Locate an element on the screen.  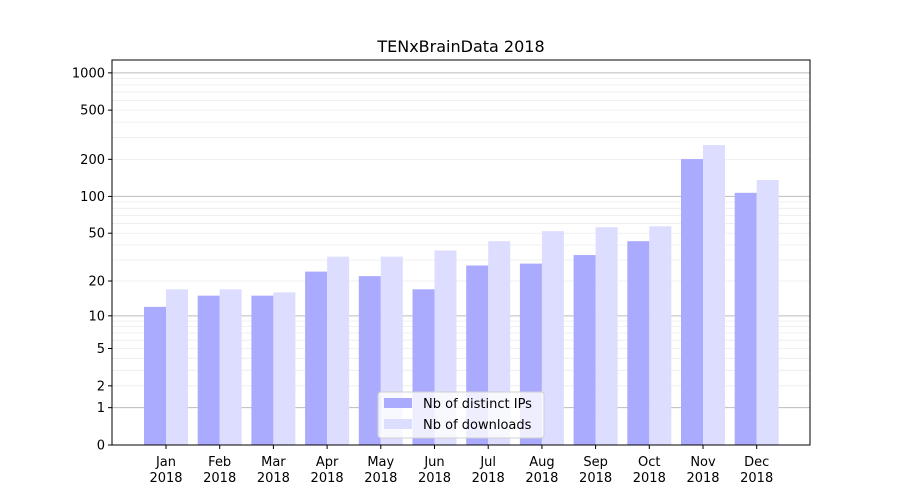
y-tick-label: 50 is located at coordinates (96, 234).